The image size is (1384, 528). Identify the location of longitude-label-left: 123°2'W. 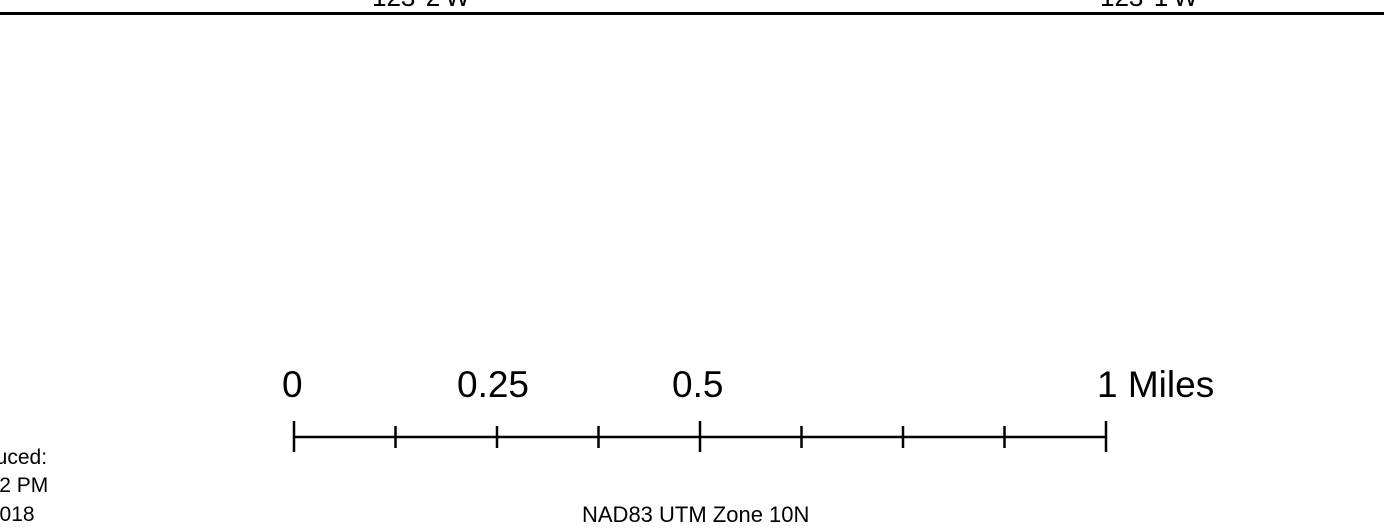
(421, 5).